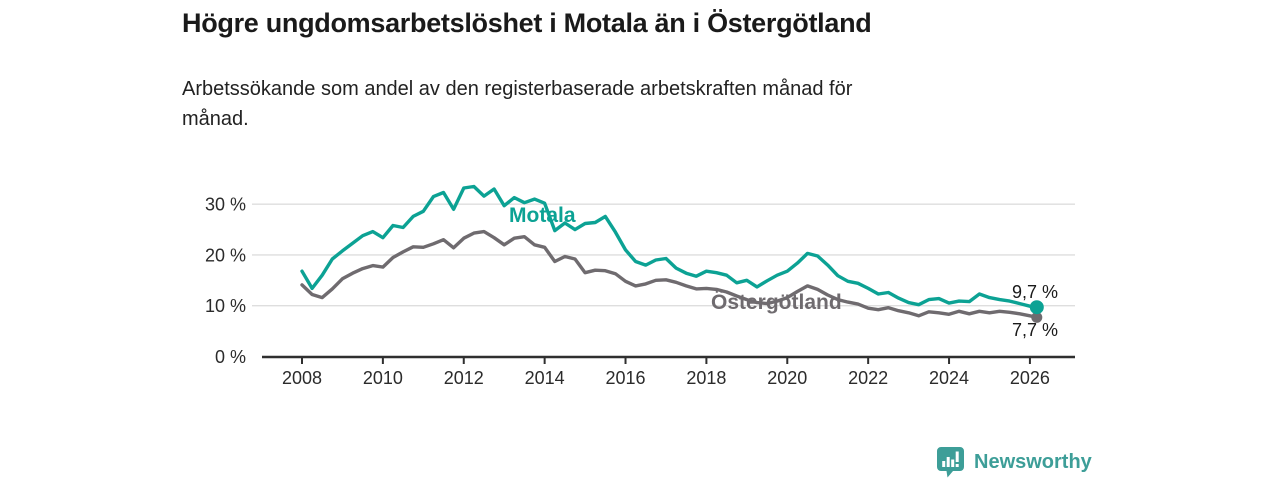 The width and height of the screenshot is (1280, 480). I want to click on series-label-ostergotland: Östergötland, so click(776, 302).